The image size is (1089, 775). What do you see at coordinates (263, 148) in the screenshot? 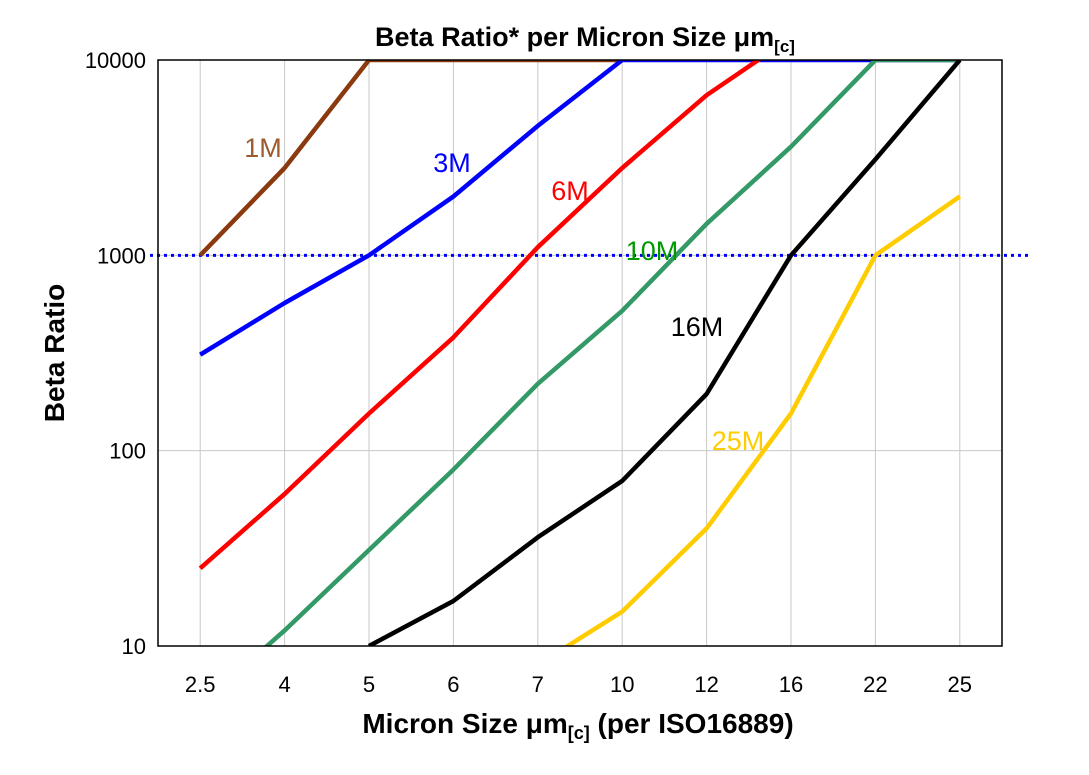
I see `series-label-1M: 1M` at bounding box center [263, 148].